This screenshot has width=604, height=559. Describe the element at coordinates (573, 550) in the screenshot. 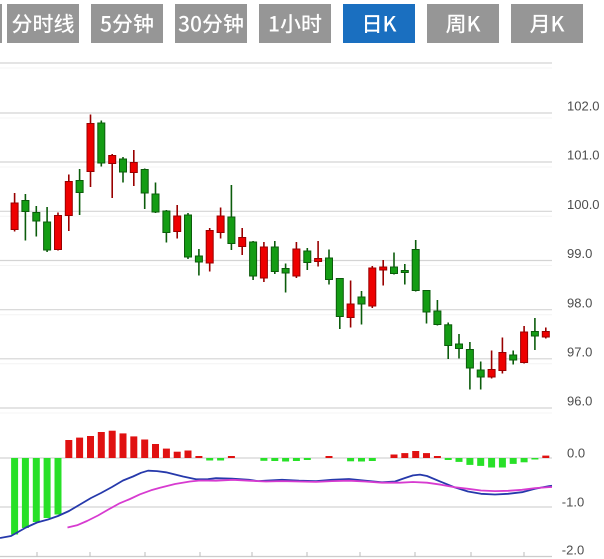

I see `svg-text: -2.0` at that location.